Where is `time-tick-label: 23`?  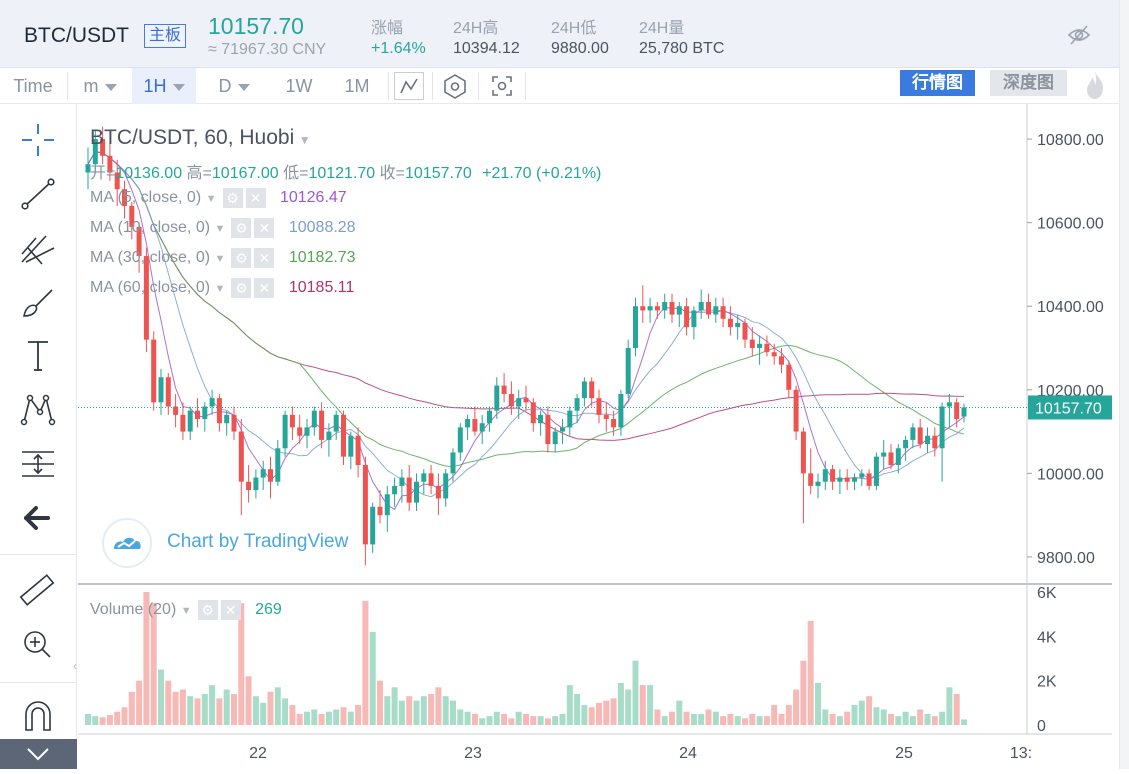 time-tick-label: 23 is located at coordinates (473, 753).